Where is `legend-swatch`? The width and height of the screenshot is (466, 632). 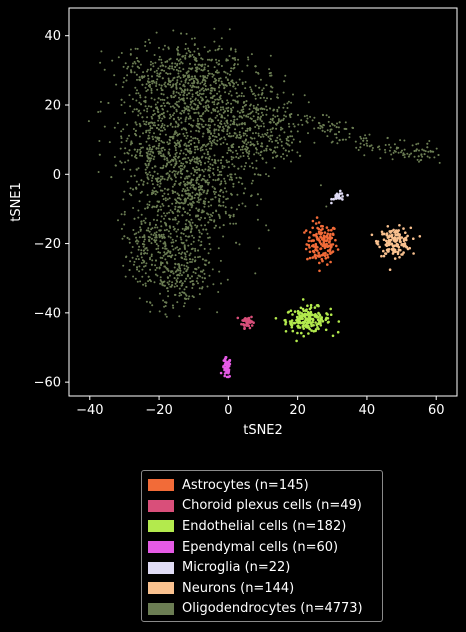 legend-swatch is located at coordinates (161, 588).